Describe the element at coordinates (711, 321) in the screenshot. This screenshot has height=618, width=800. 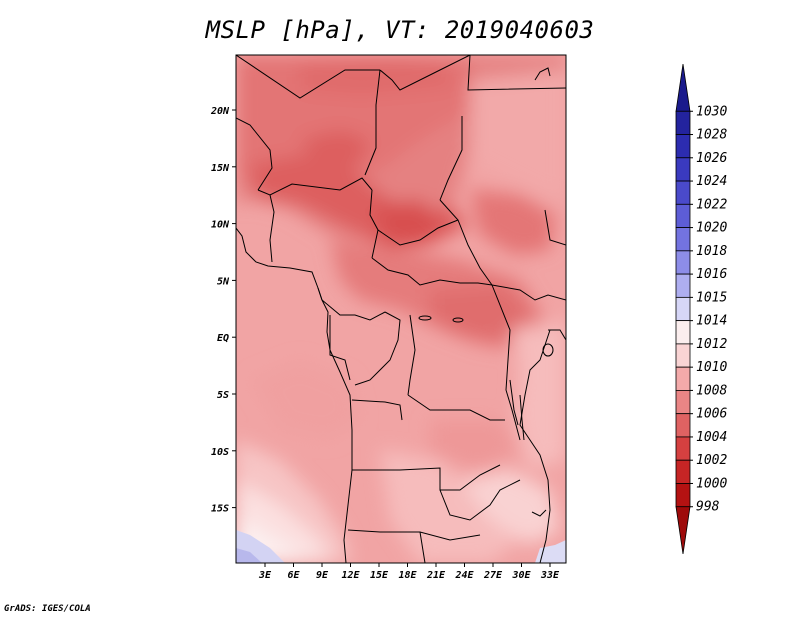
I see `colorbar-label: 1014` at that location.